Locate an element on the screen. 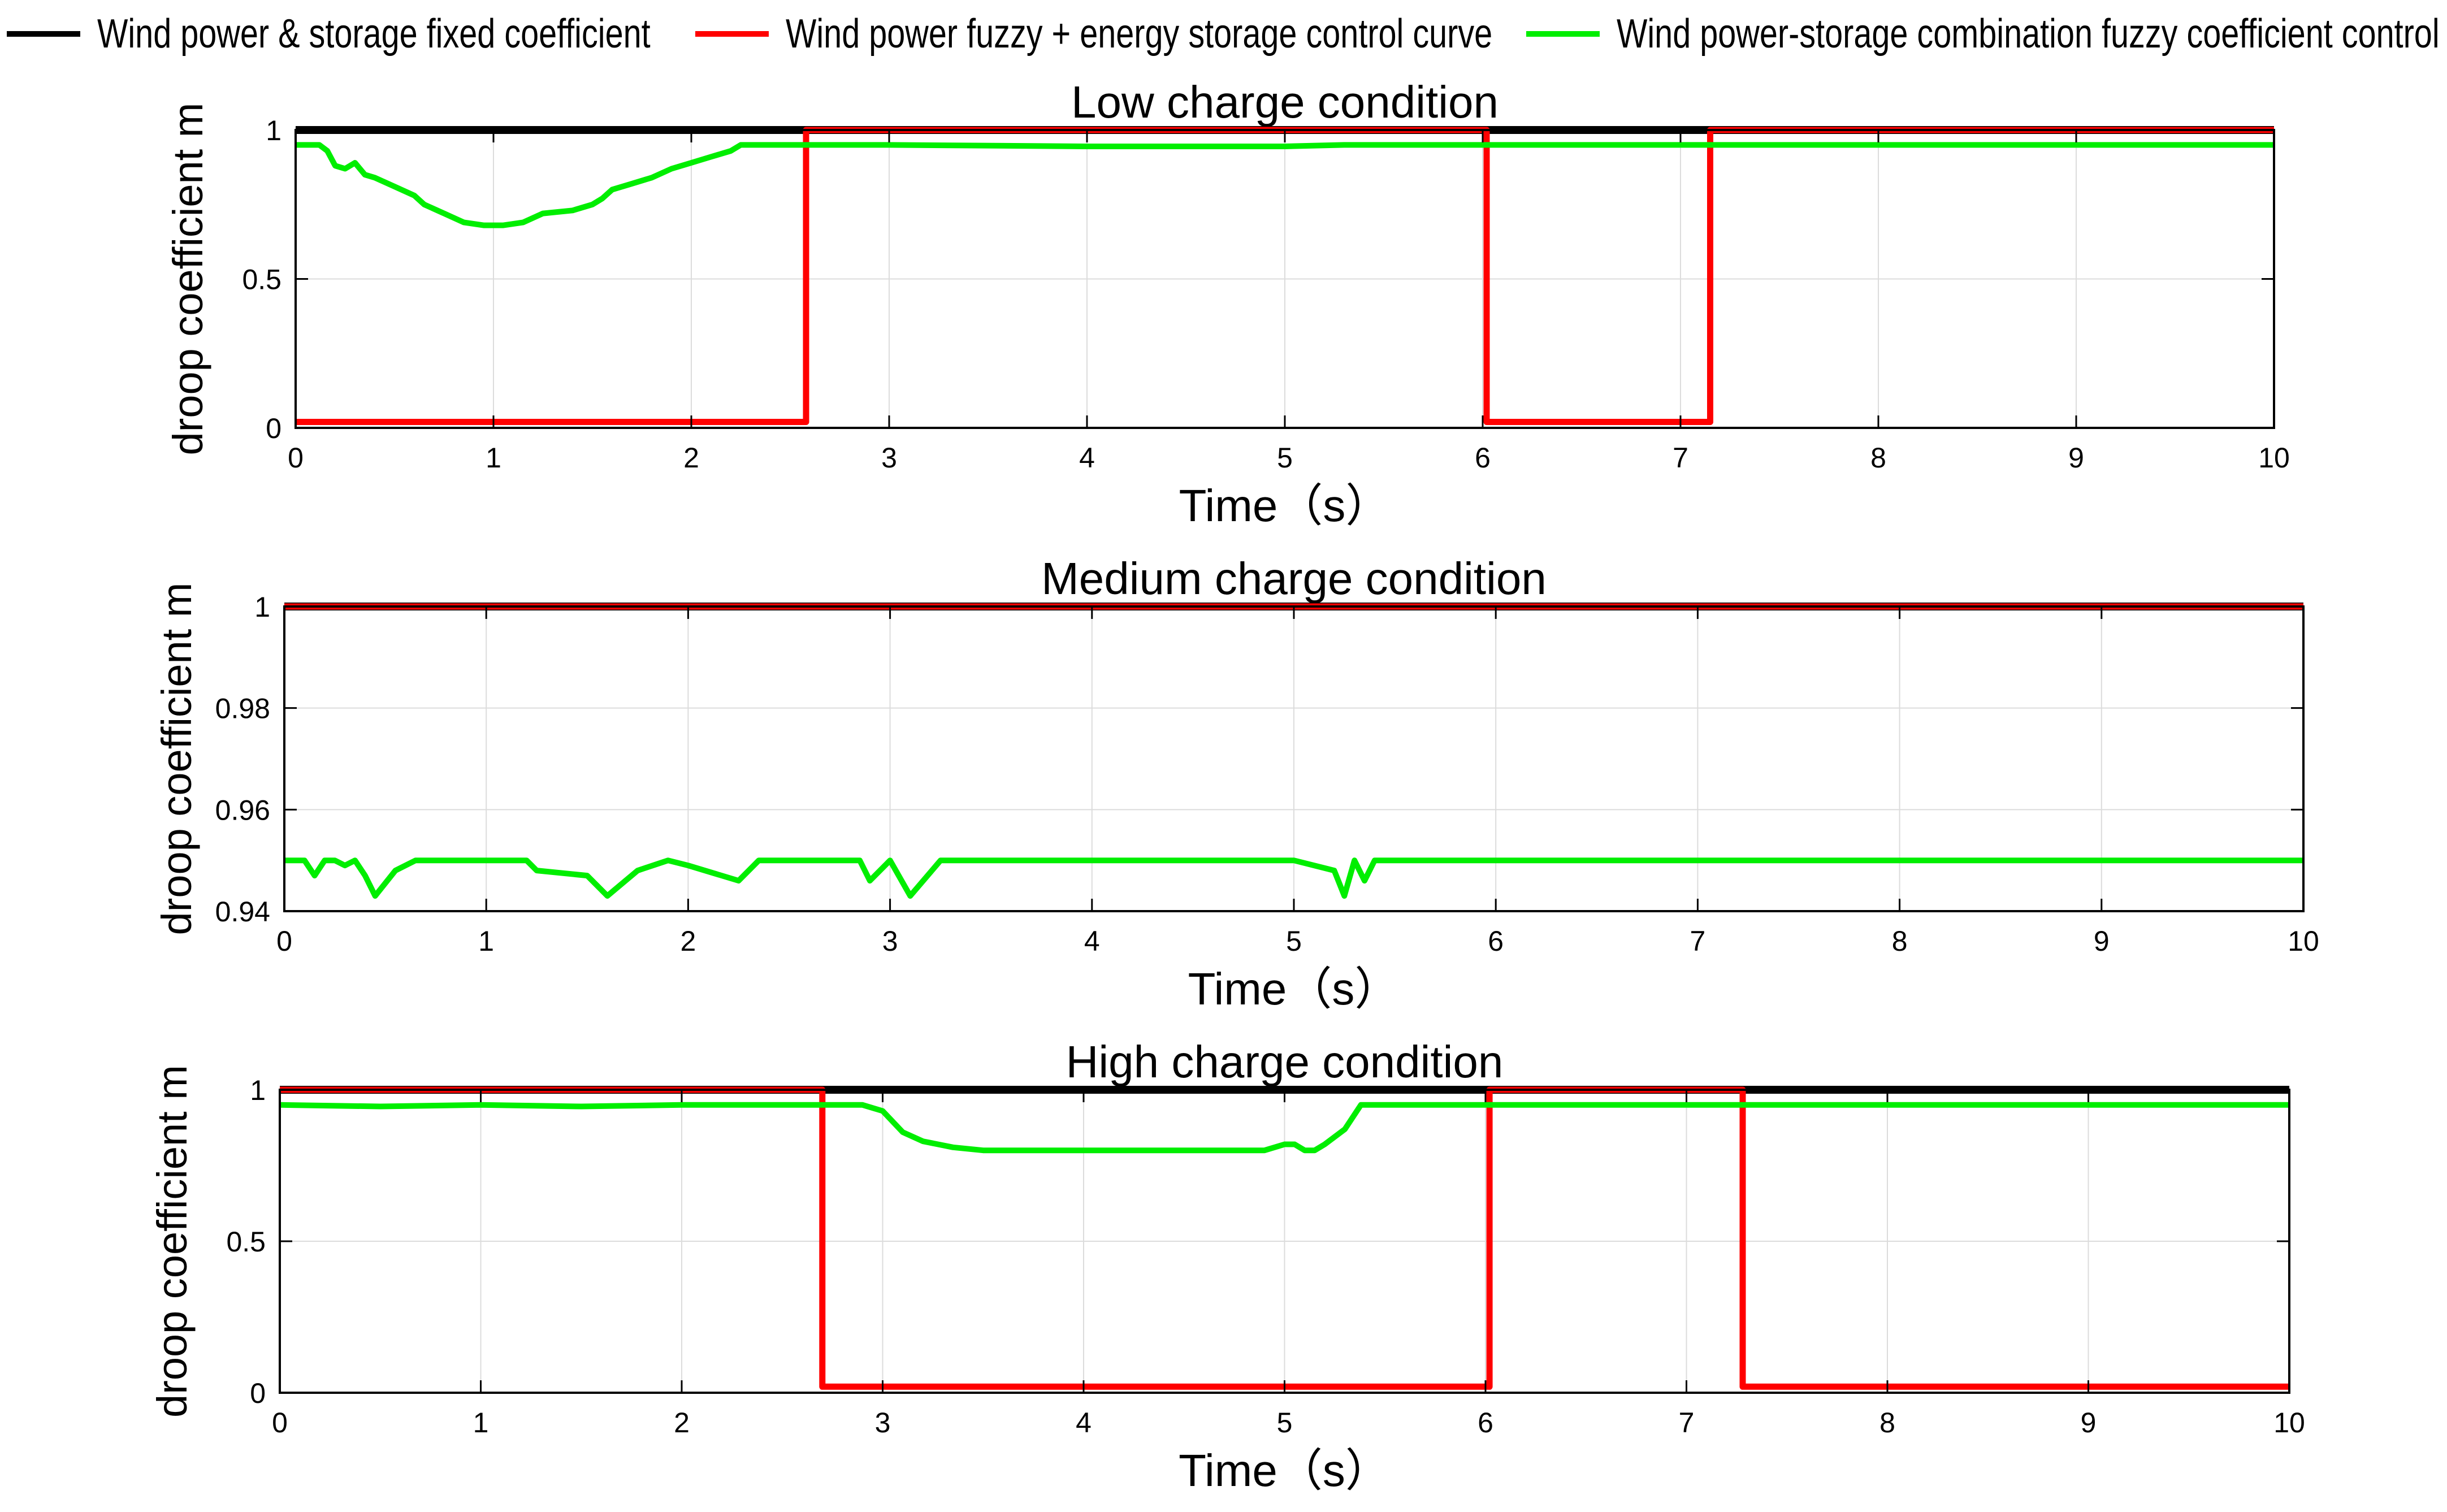  x-axis-label-medium: Time（s） is located at coordinates (1294, 989).